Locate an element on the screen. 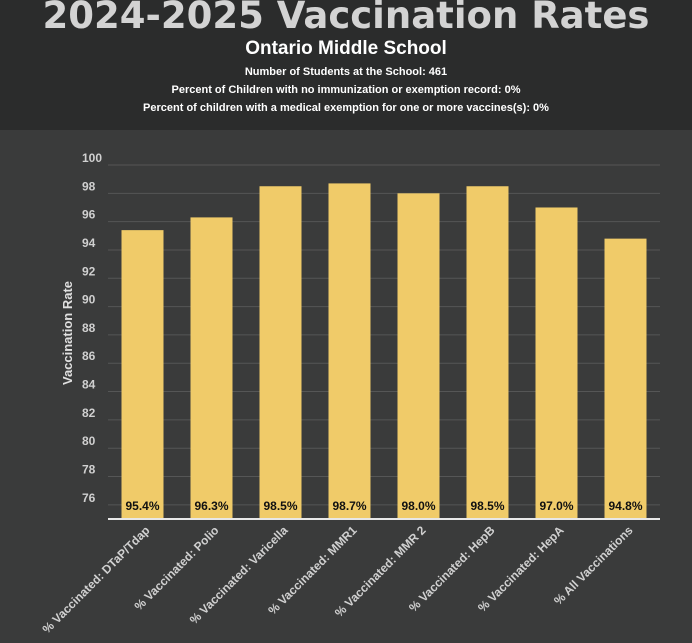  data-label-6: 98.5% is located at coordinates (487, 506).